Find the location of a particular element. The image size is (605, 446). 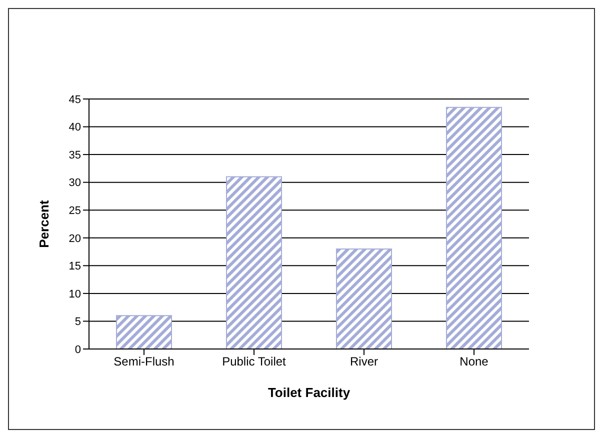

y-tick-label: 0 is located at coordinates (77, 350).